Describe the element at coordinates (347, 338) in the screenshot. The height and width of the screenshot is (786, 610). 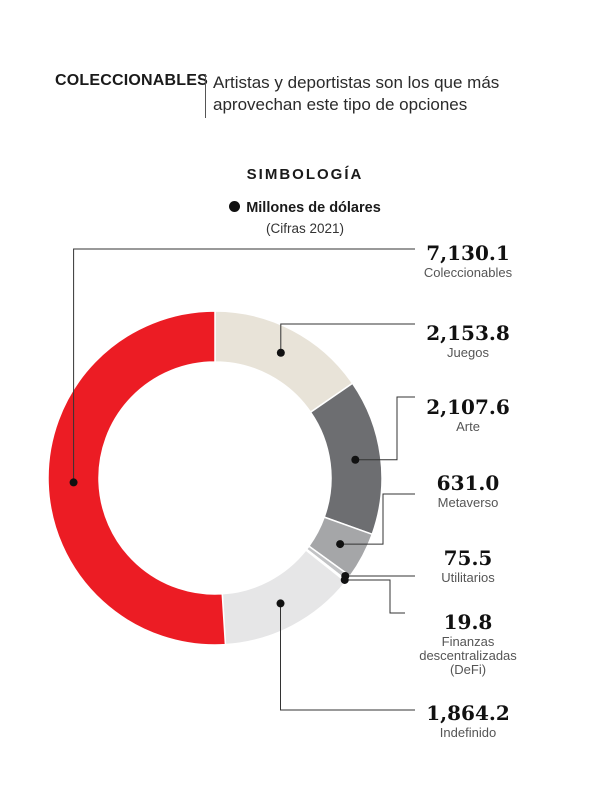
I see `leader-line-juegos` at that location.